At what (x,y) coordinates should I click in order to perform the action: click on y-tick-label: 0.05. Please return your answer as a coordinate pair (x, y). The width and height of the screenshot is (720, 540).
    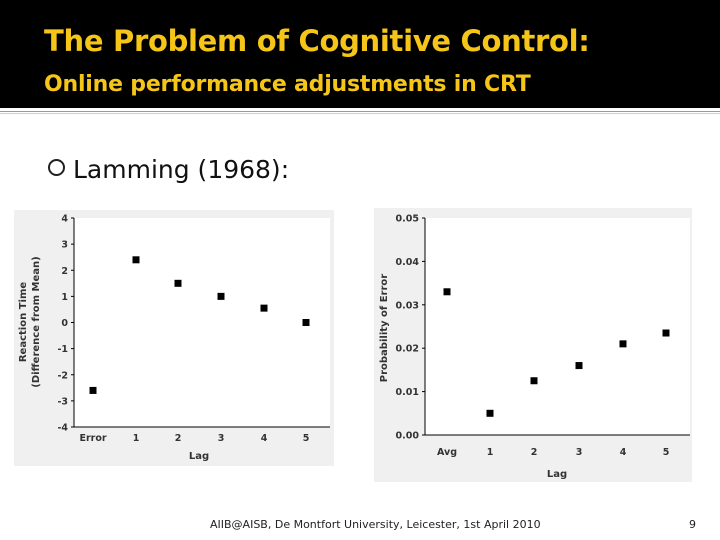
    Looking at the image, I should click on (407, 219).